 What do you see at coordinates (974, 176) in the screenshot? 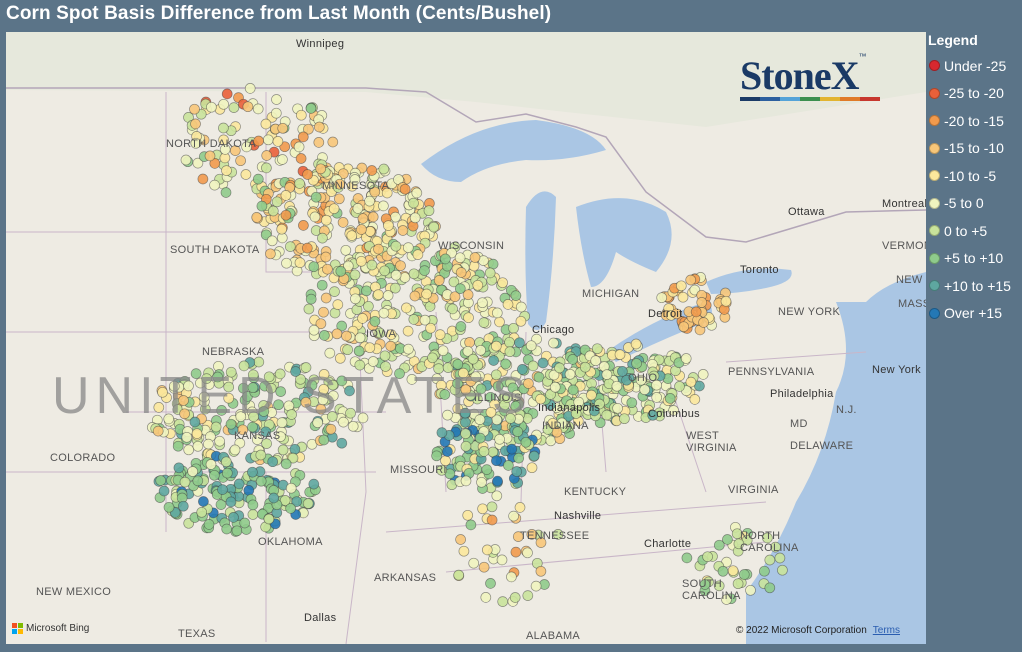
I see `legend-item: -10 to -5` at bounding box center [974, 176].